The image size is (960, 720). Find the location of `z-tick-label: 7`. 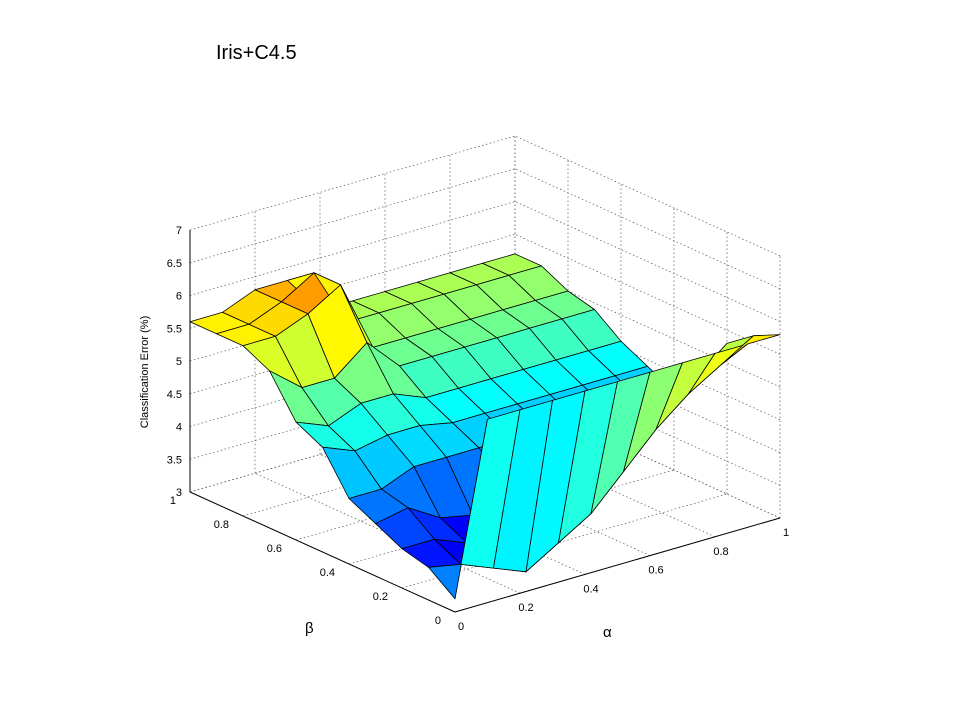

z-tick-label: 7 is located at coordinates (179, 231).